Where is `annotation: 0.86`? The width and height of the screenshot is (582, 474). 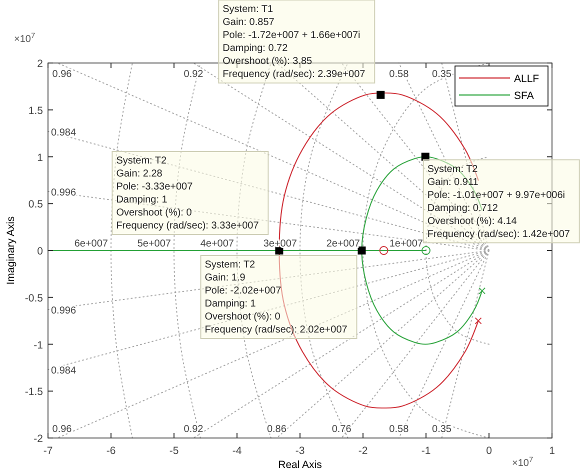
annotation: 0.86 is located at coordinates (276, 429).